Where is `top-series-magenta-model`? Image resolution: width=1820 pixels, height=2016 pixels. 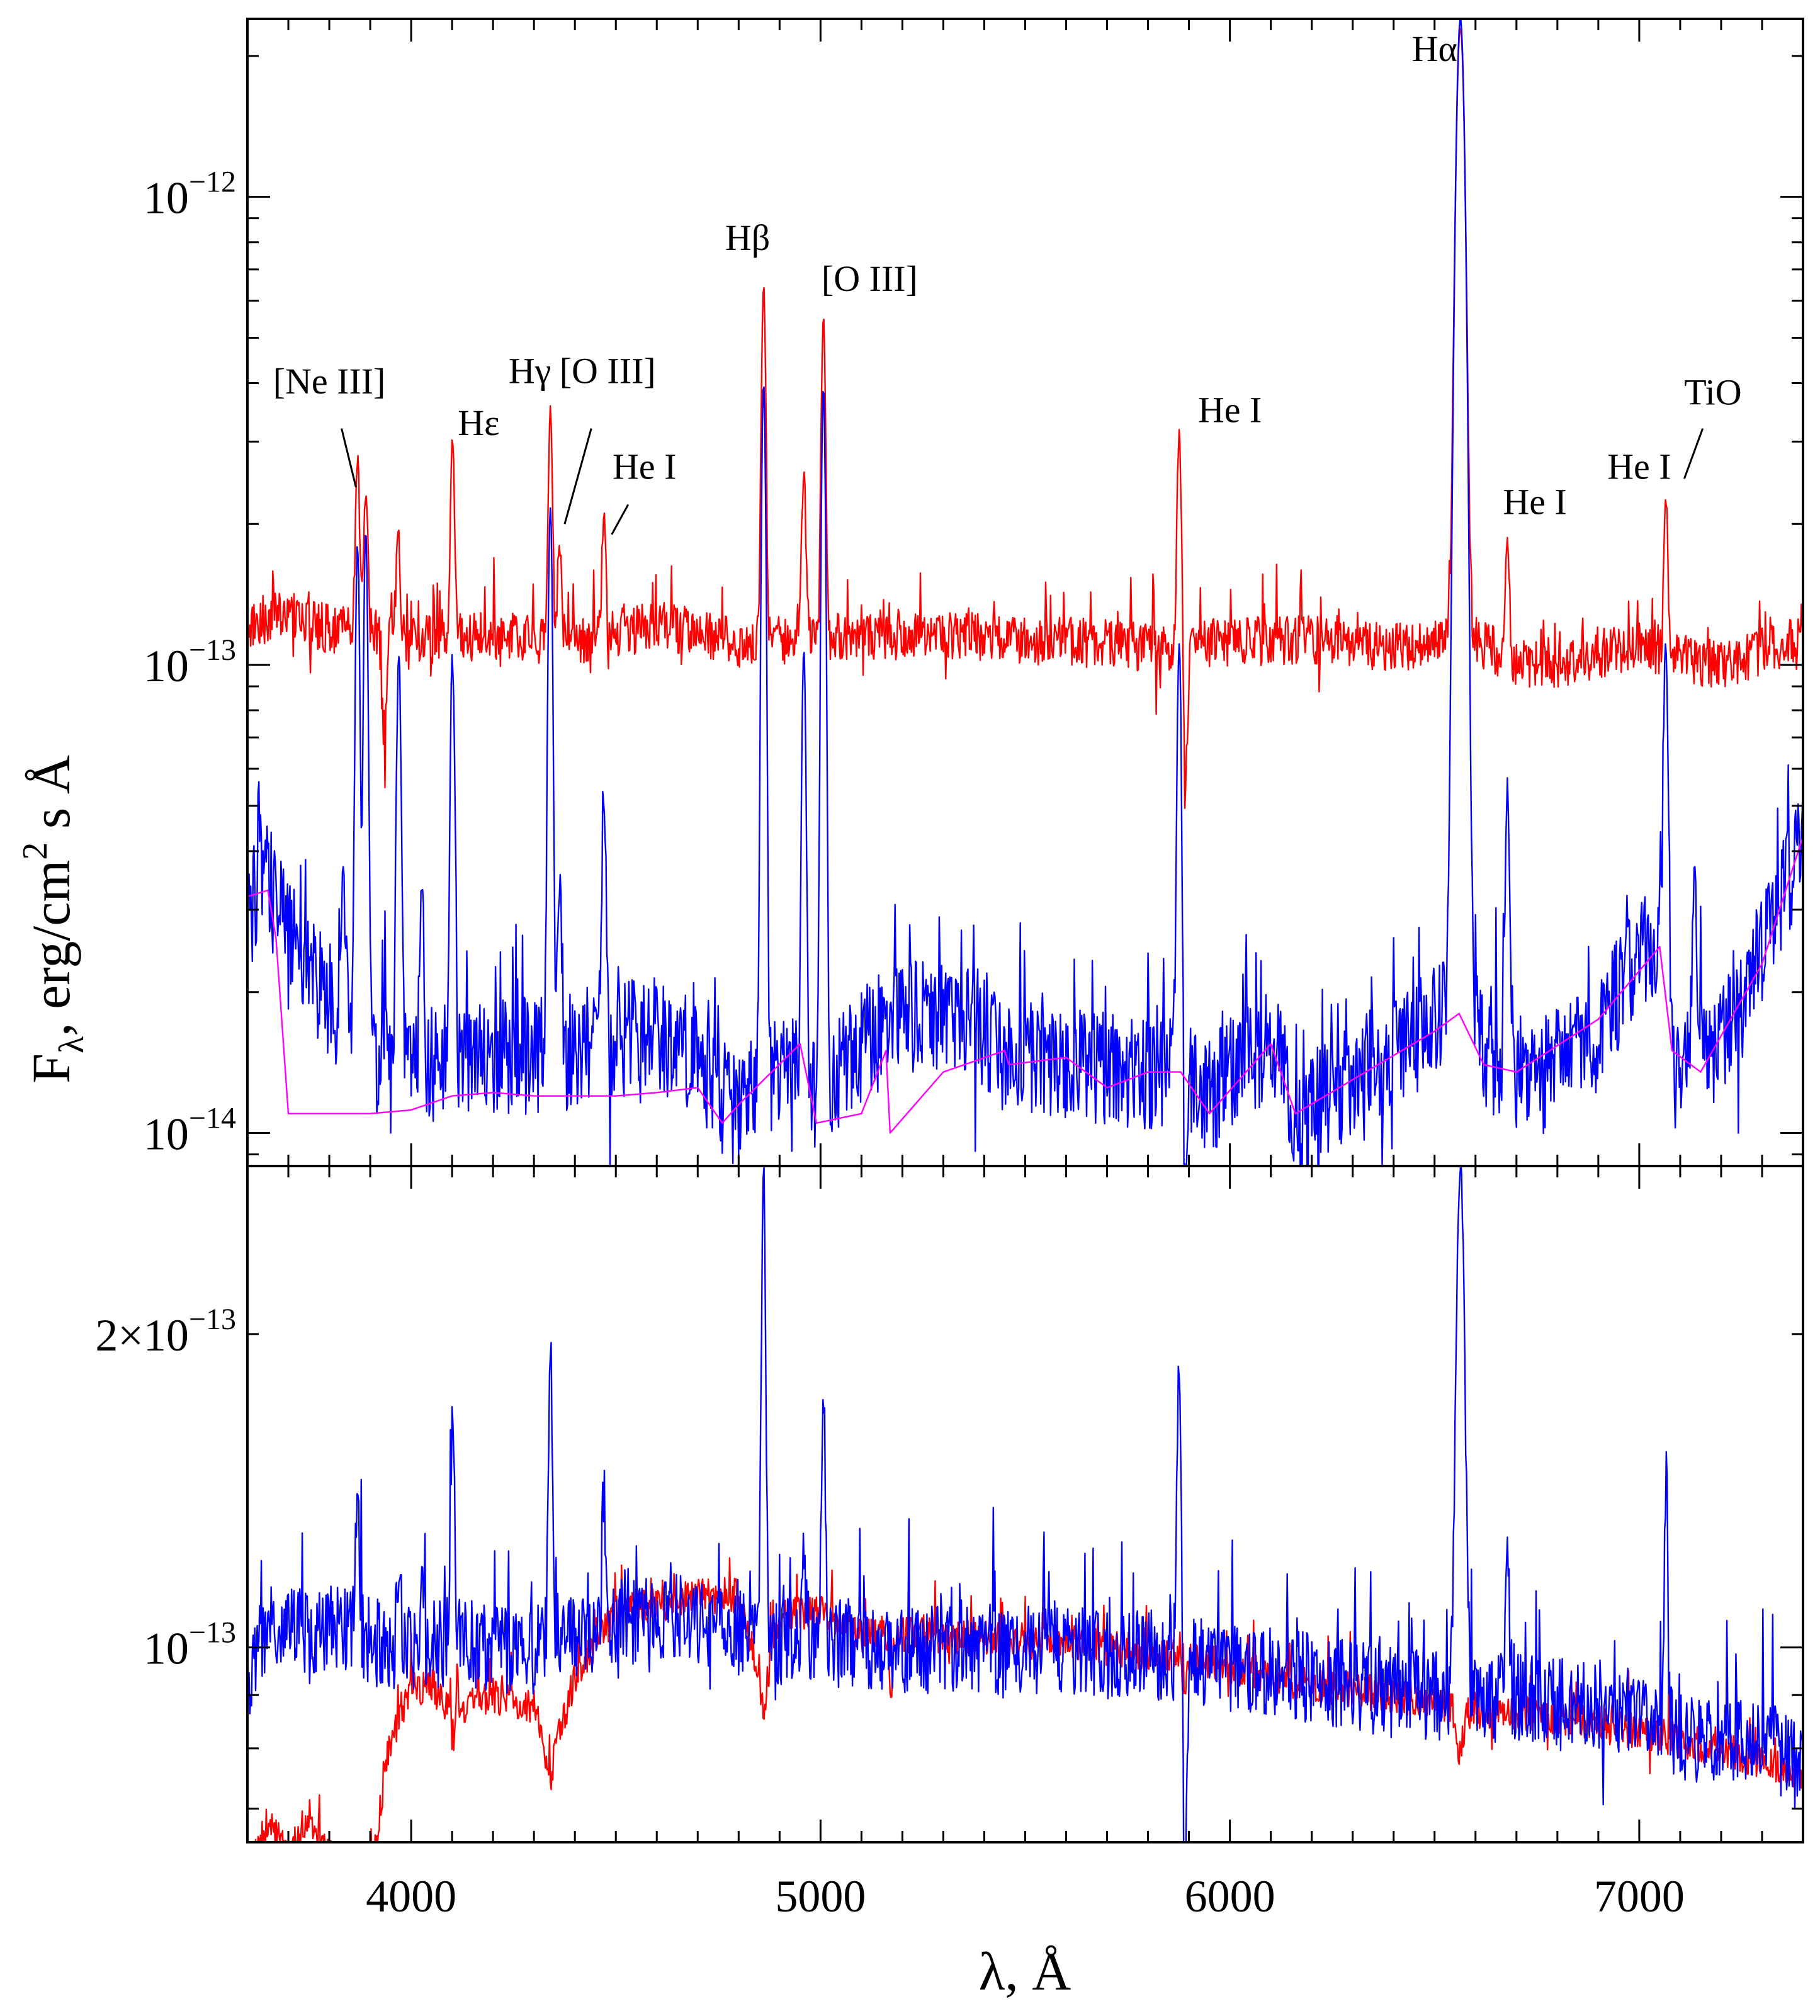
top-series-magenta-model is located at coordinates (1025, 985).